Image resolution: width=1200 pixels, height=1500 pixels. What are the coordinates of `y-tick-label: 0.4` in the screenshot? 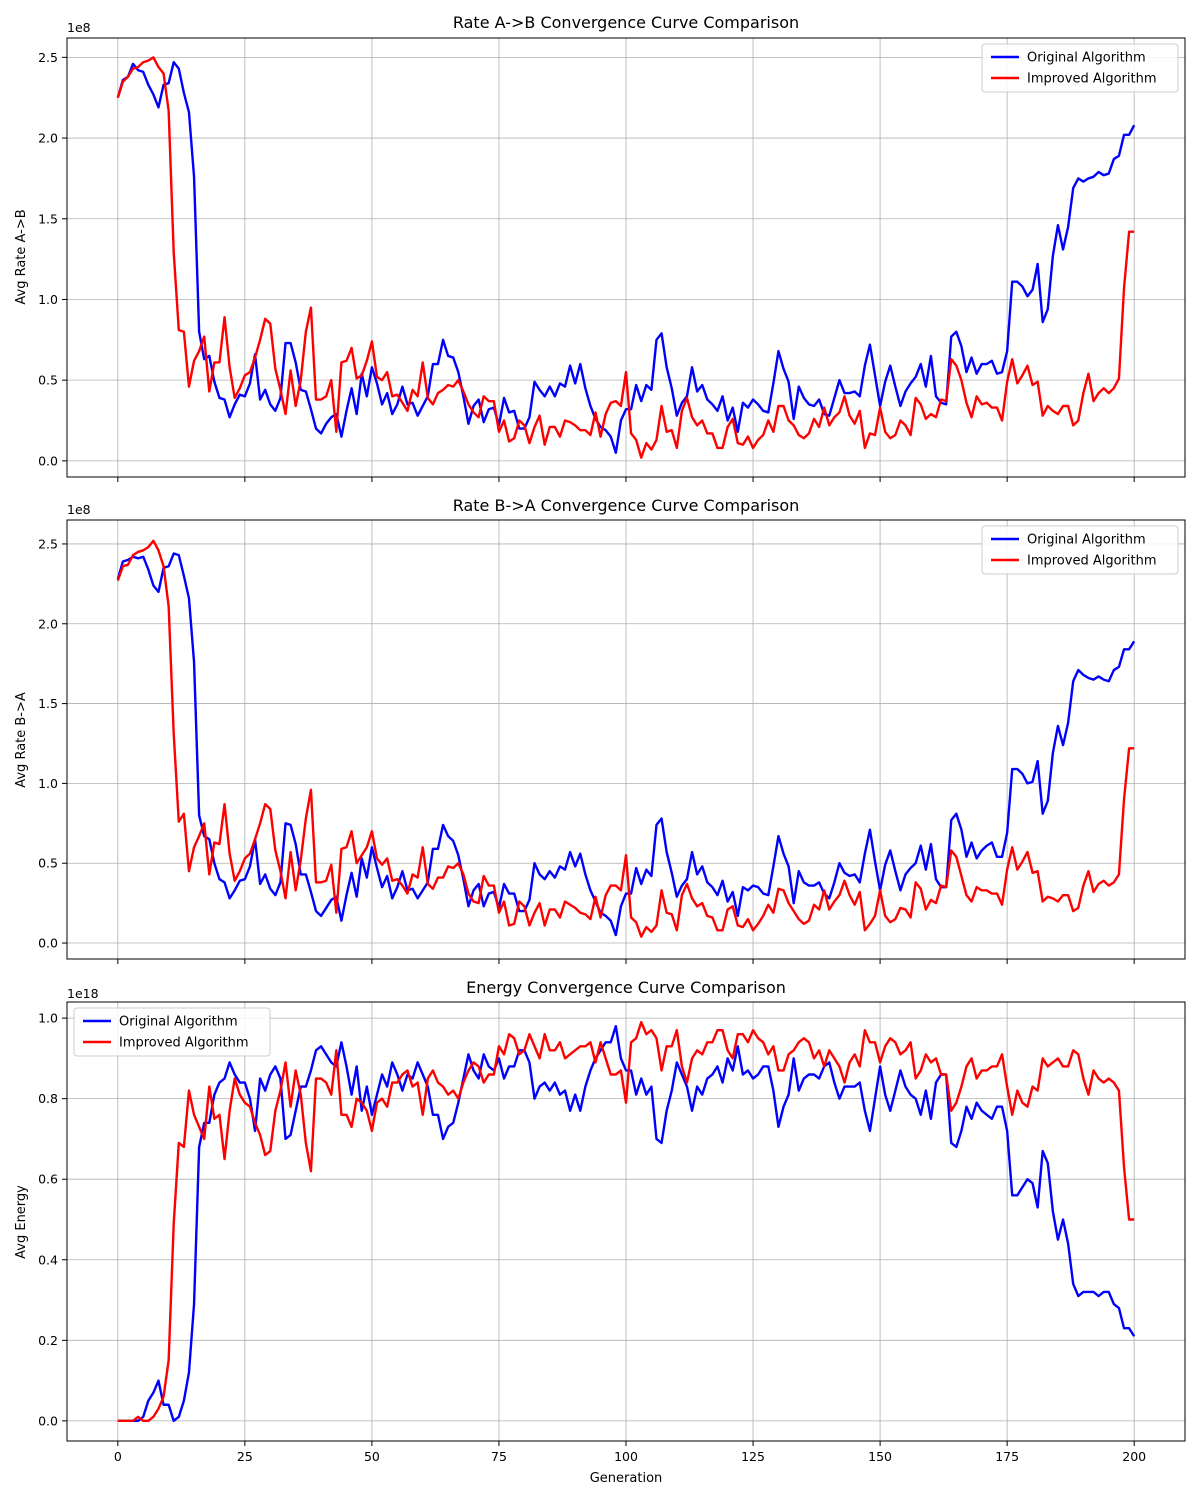 It's located at (48, 1259).